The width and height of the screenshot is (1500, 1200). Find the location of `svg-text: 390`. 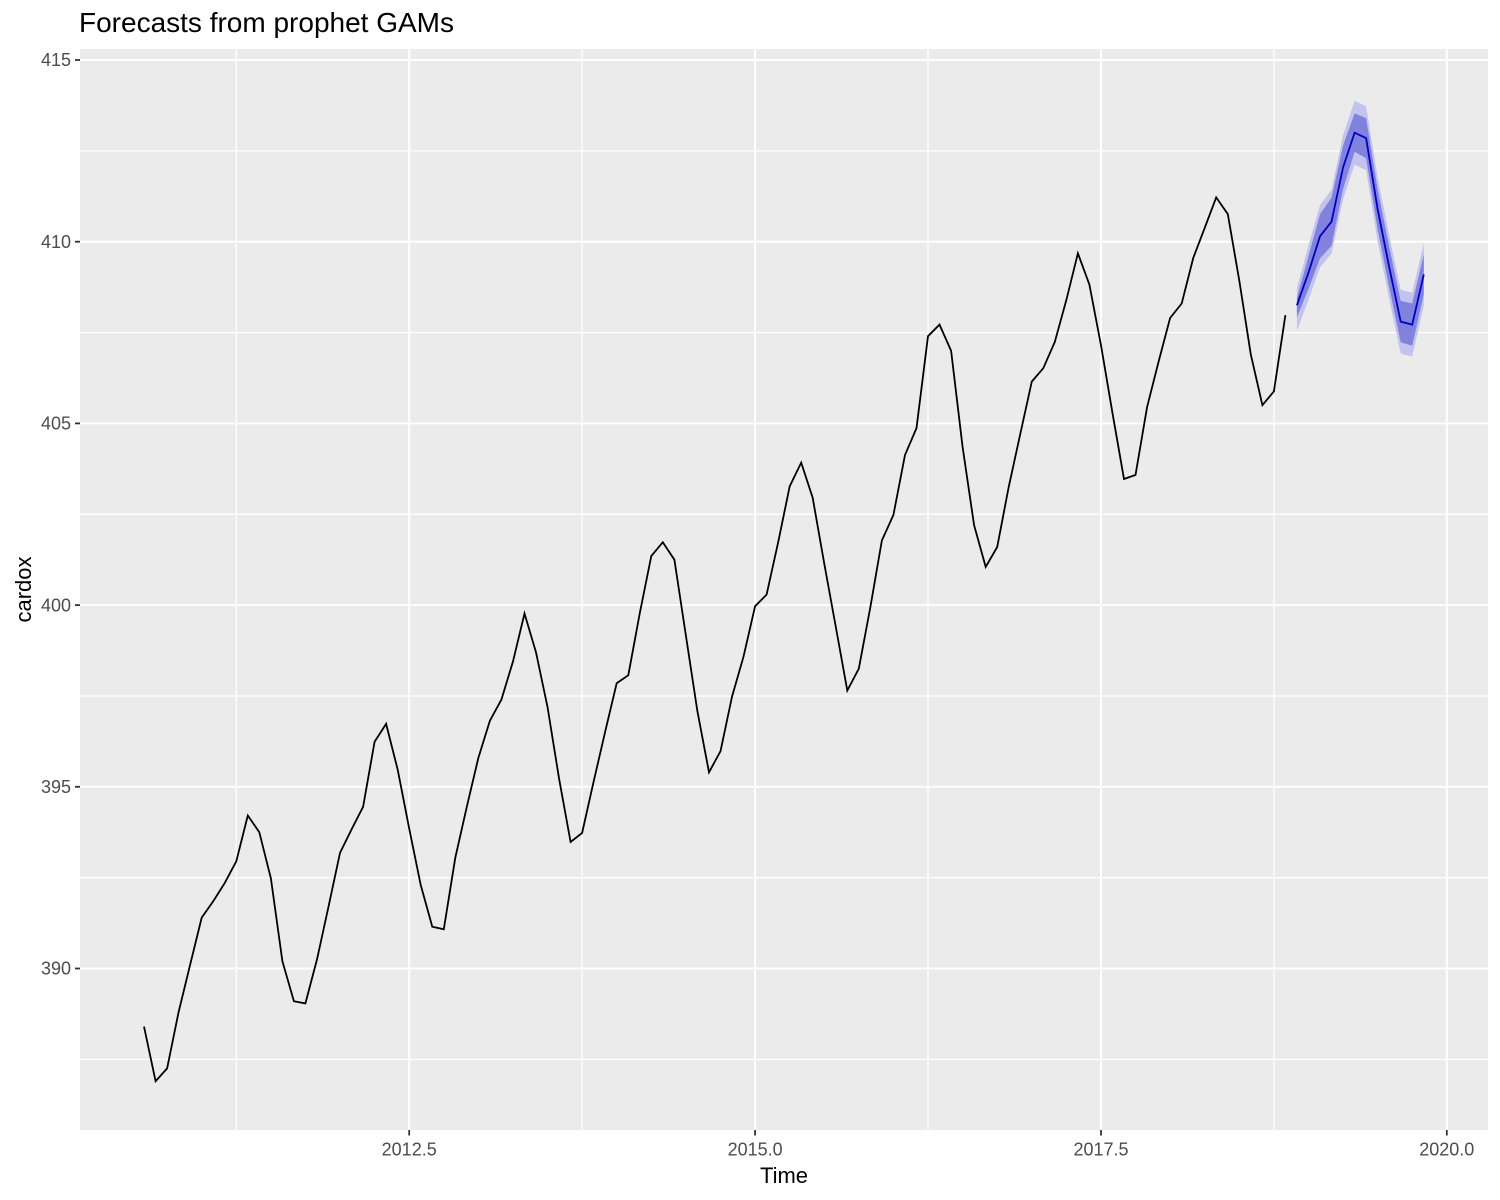

svg-text: 390 is located at coordinates (56, 969).